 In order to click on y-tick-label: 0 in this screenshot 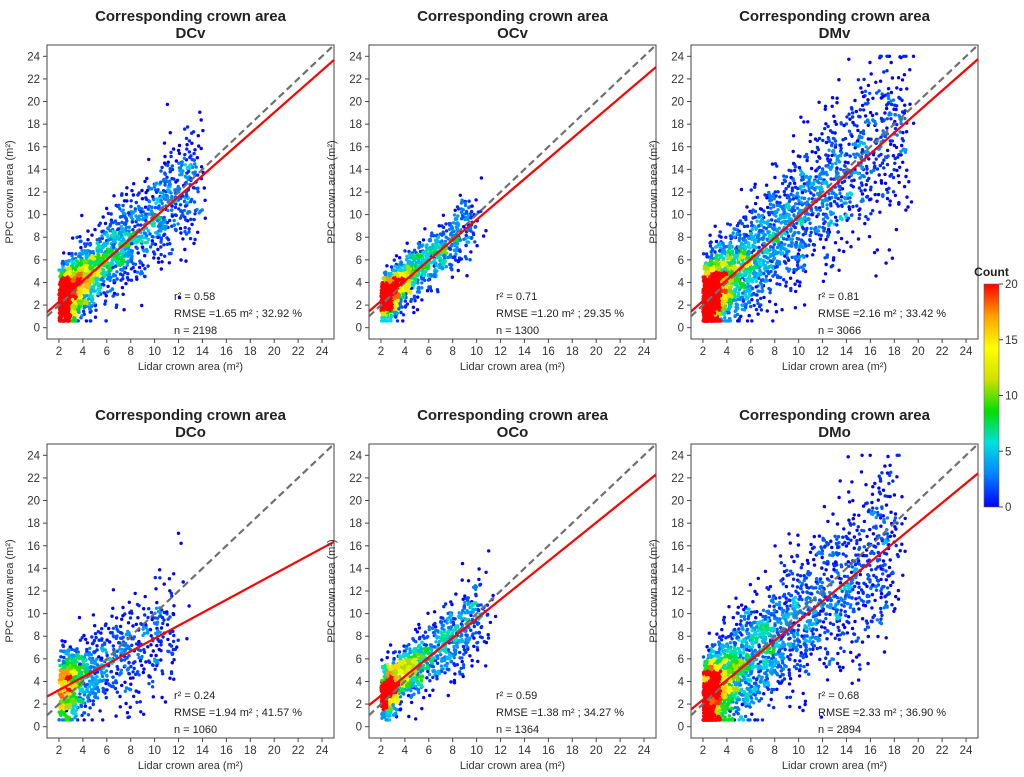, I will do `click(681, 329)`.